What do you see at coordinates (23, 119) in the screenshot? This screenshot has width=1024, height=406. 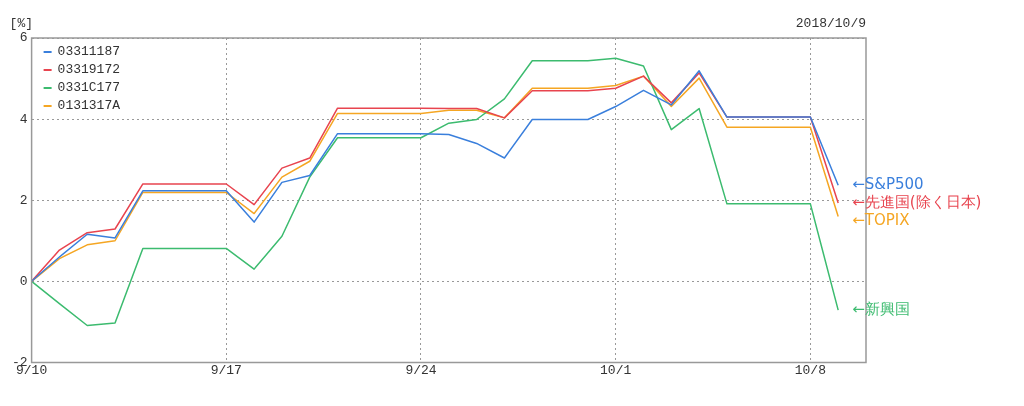 I see `y-tick-label: 4` at bounding box center [23, 119].